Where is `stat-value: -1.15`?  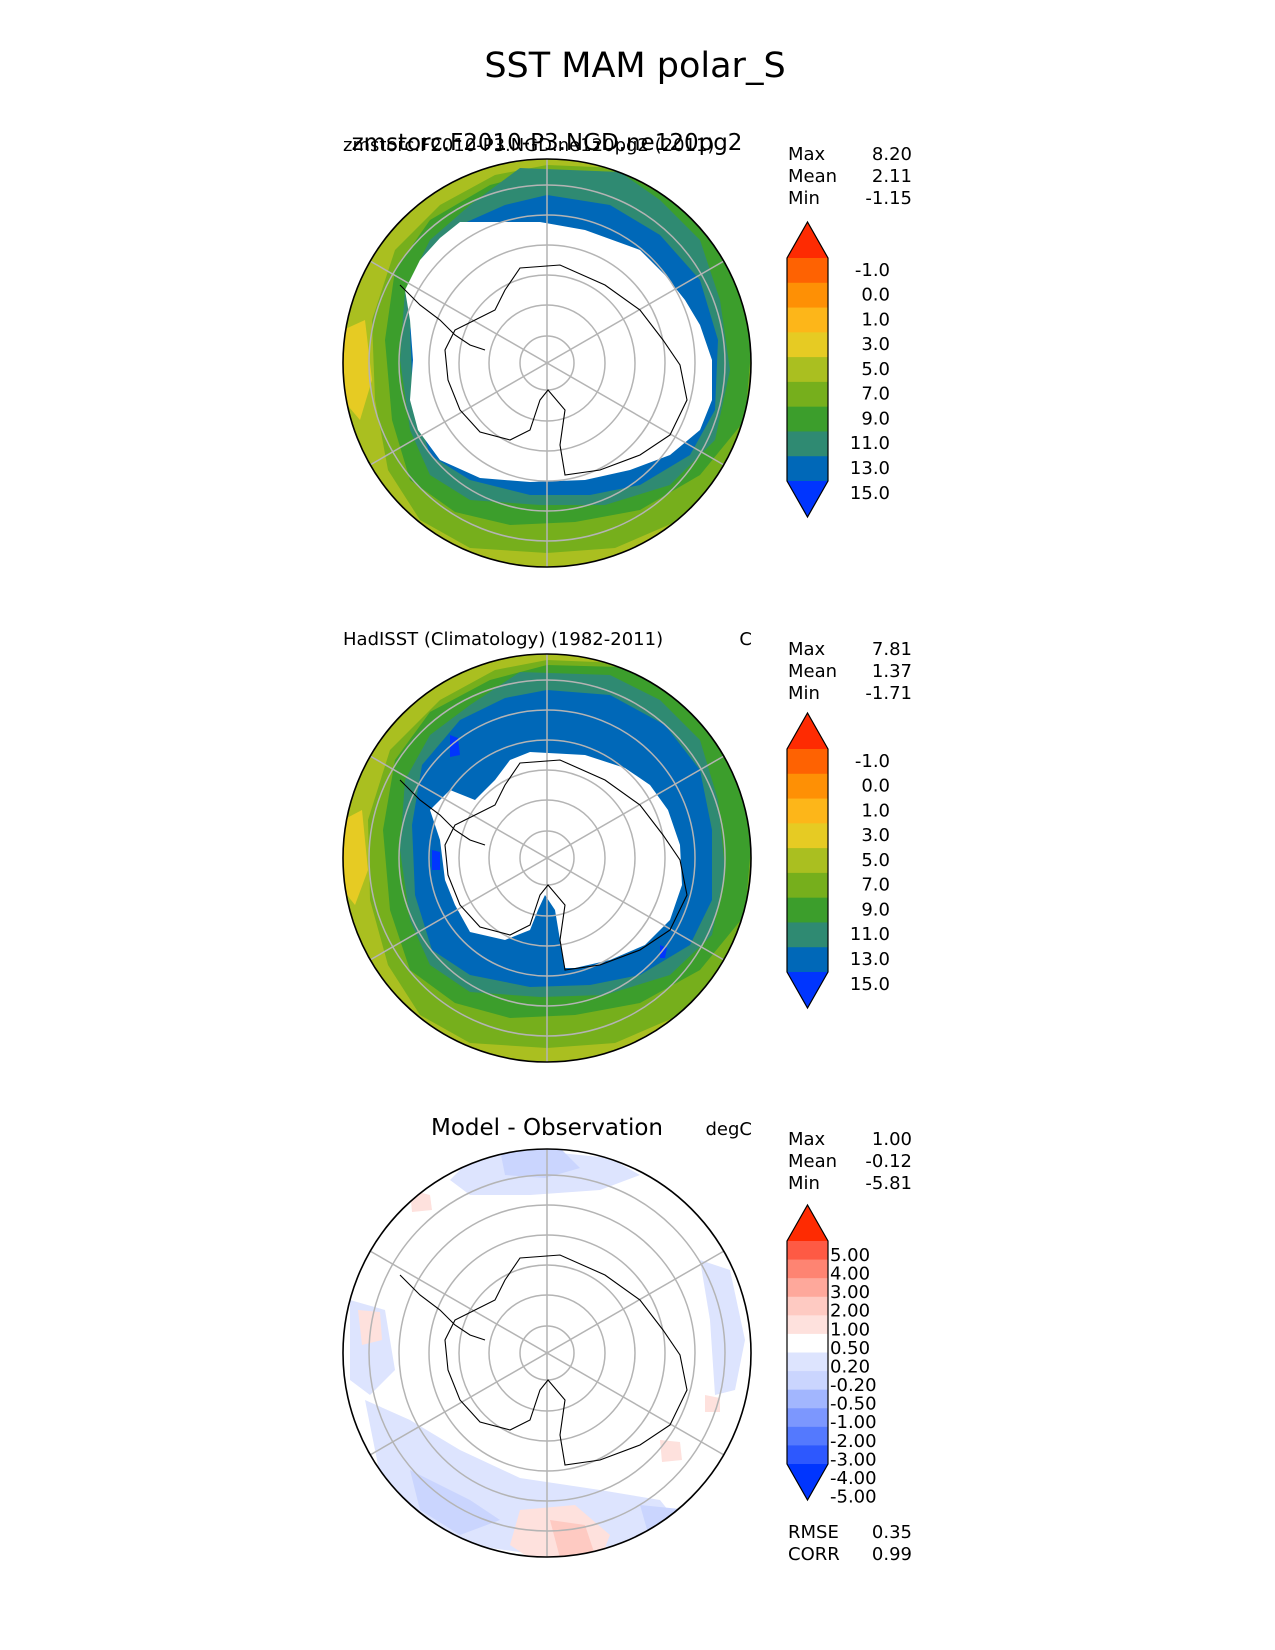 stat-value: -1.15 is located at coordinates (888, 198).